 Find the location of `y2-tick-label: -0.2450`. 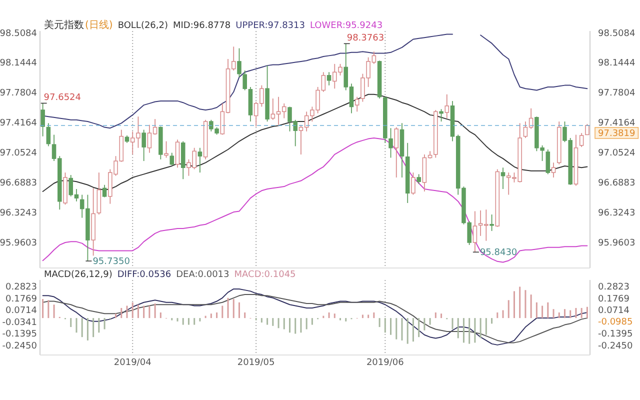

y2-tick-label: -0.2450 is located at coordinates (616, 346).